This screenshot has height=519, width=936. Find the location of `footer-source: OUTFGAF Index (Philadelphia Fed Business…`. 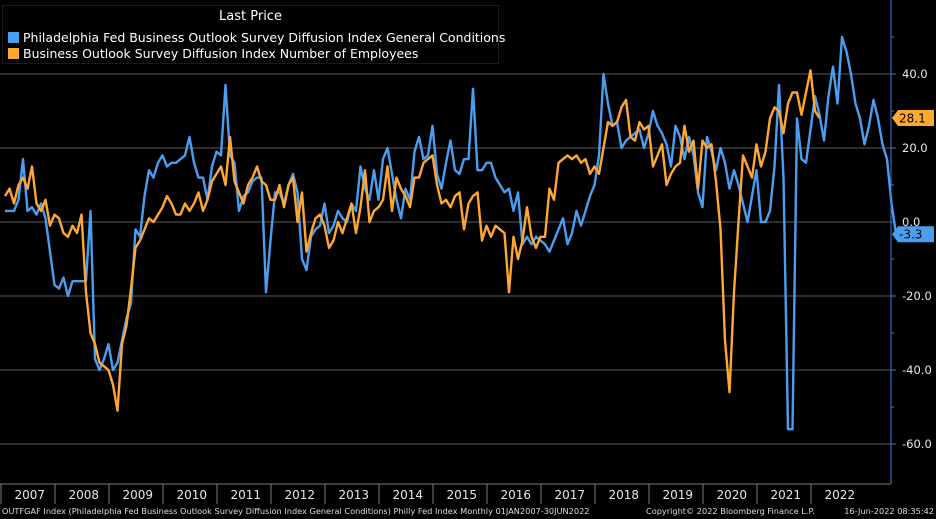

footer-source: OUTFGAF Index (Philadelphia Fed Business… is located at coordinates (296, 511).